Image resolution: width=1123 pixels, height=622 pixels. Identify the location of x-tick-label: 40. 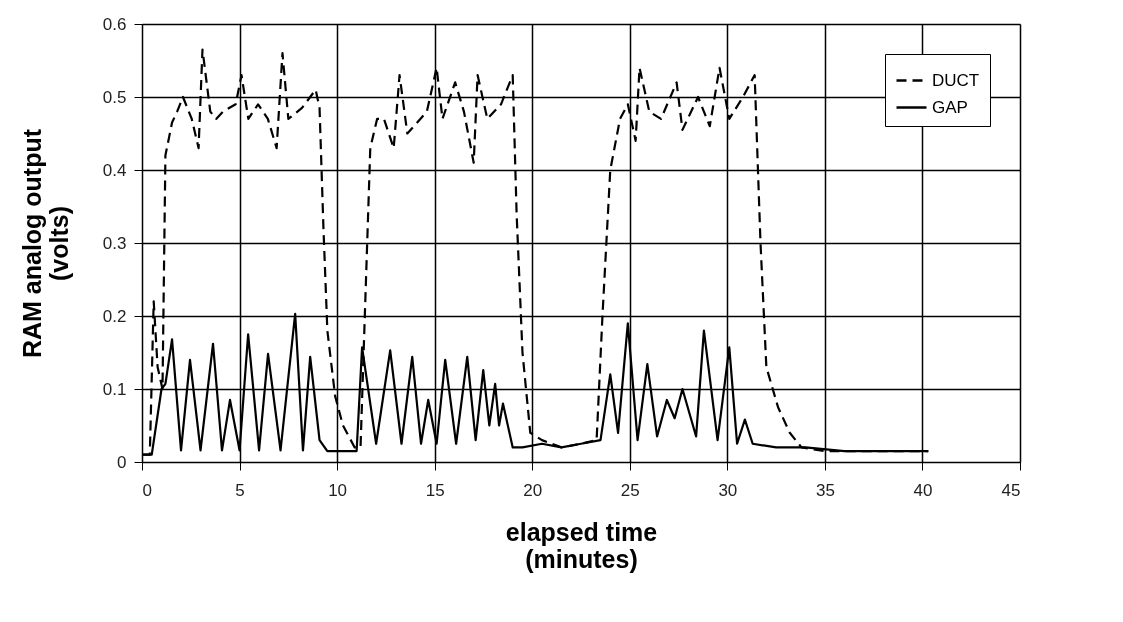
(923, 490).